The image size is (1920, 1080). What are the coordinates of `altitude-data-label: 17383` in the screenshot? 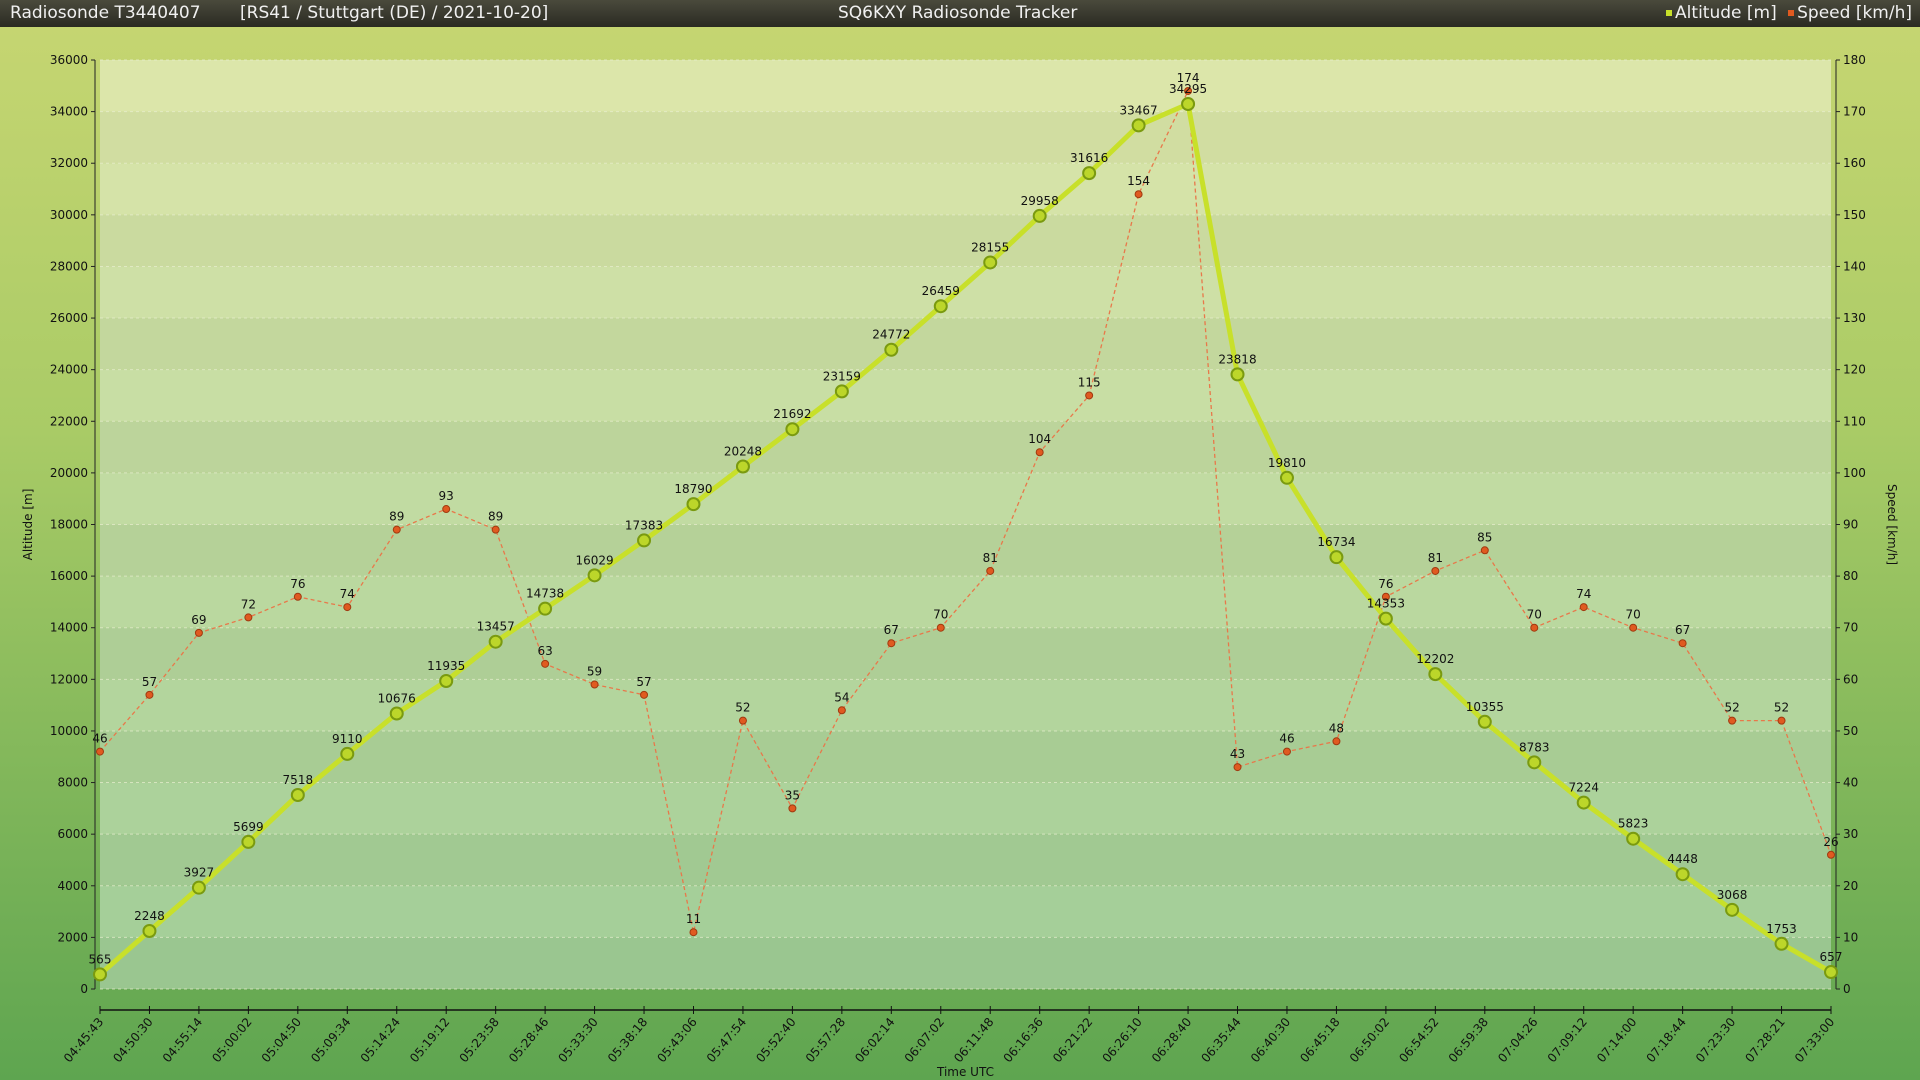 It's located at (644, 525).